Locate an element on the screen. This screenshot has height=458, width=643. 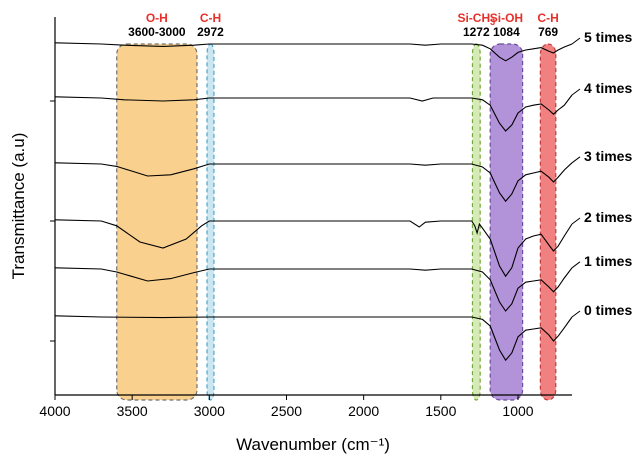
band-position-3: 1084 is located at coordinates (506, 32).